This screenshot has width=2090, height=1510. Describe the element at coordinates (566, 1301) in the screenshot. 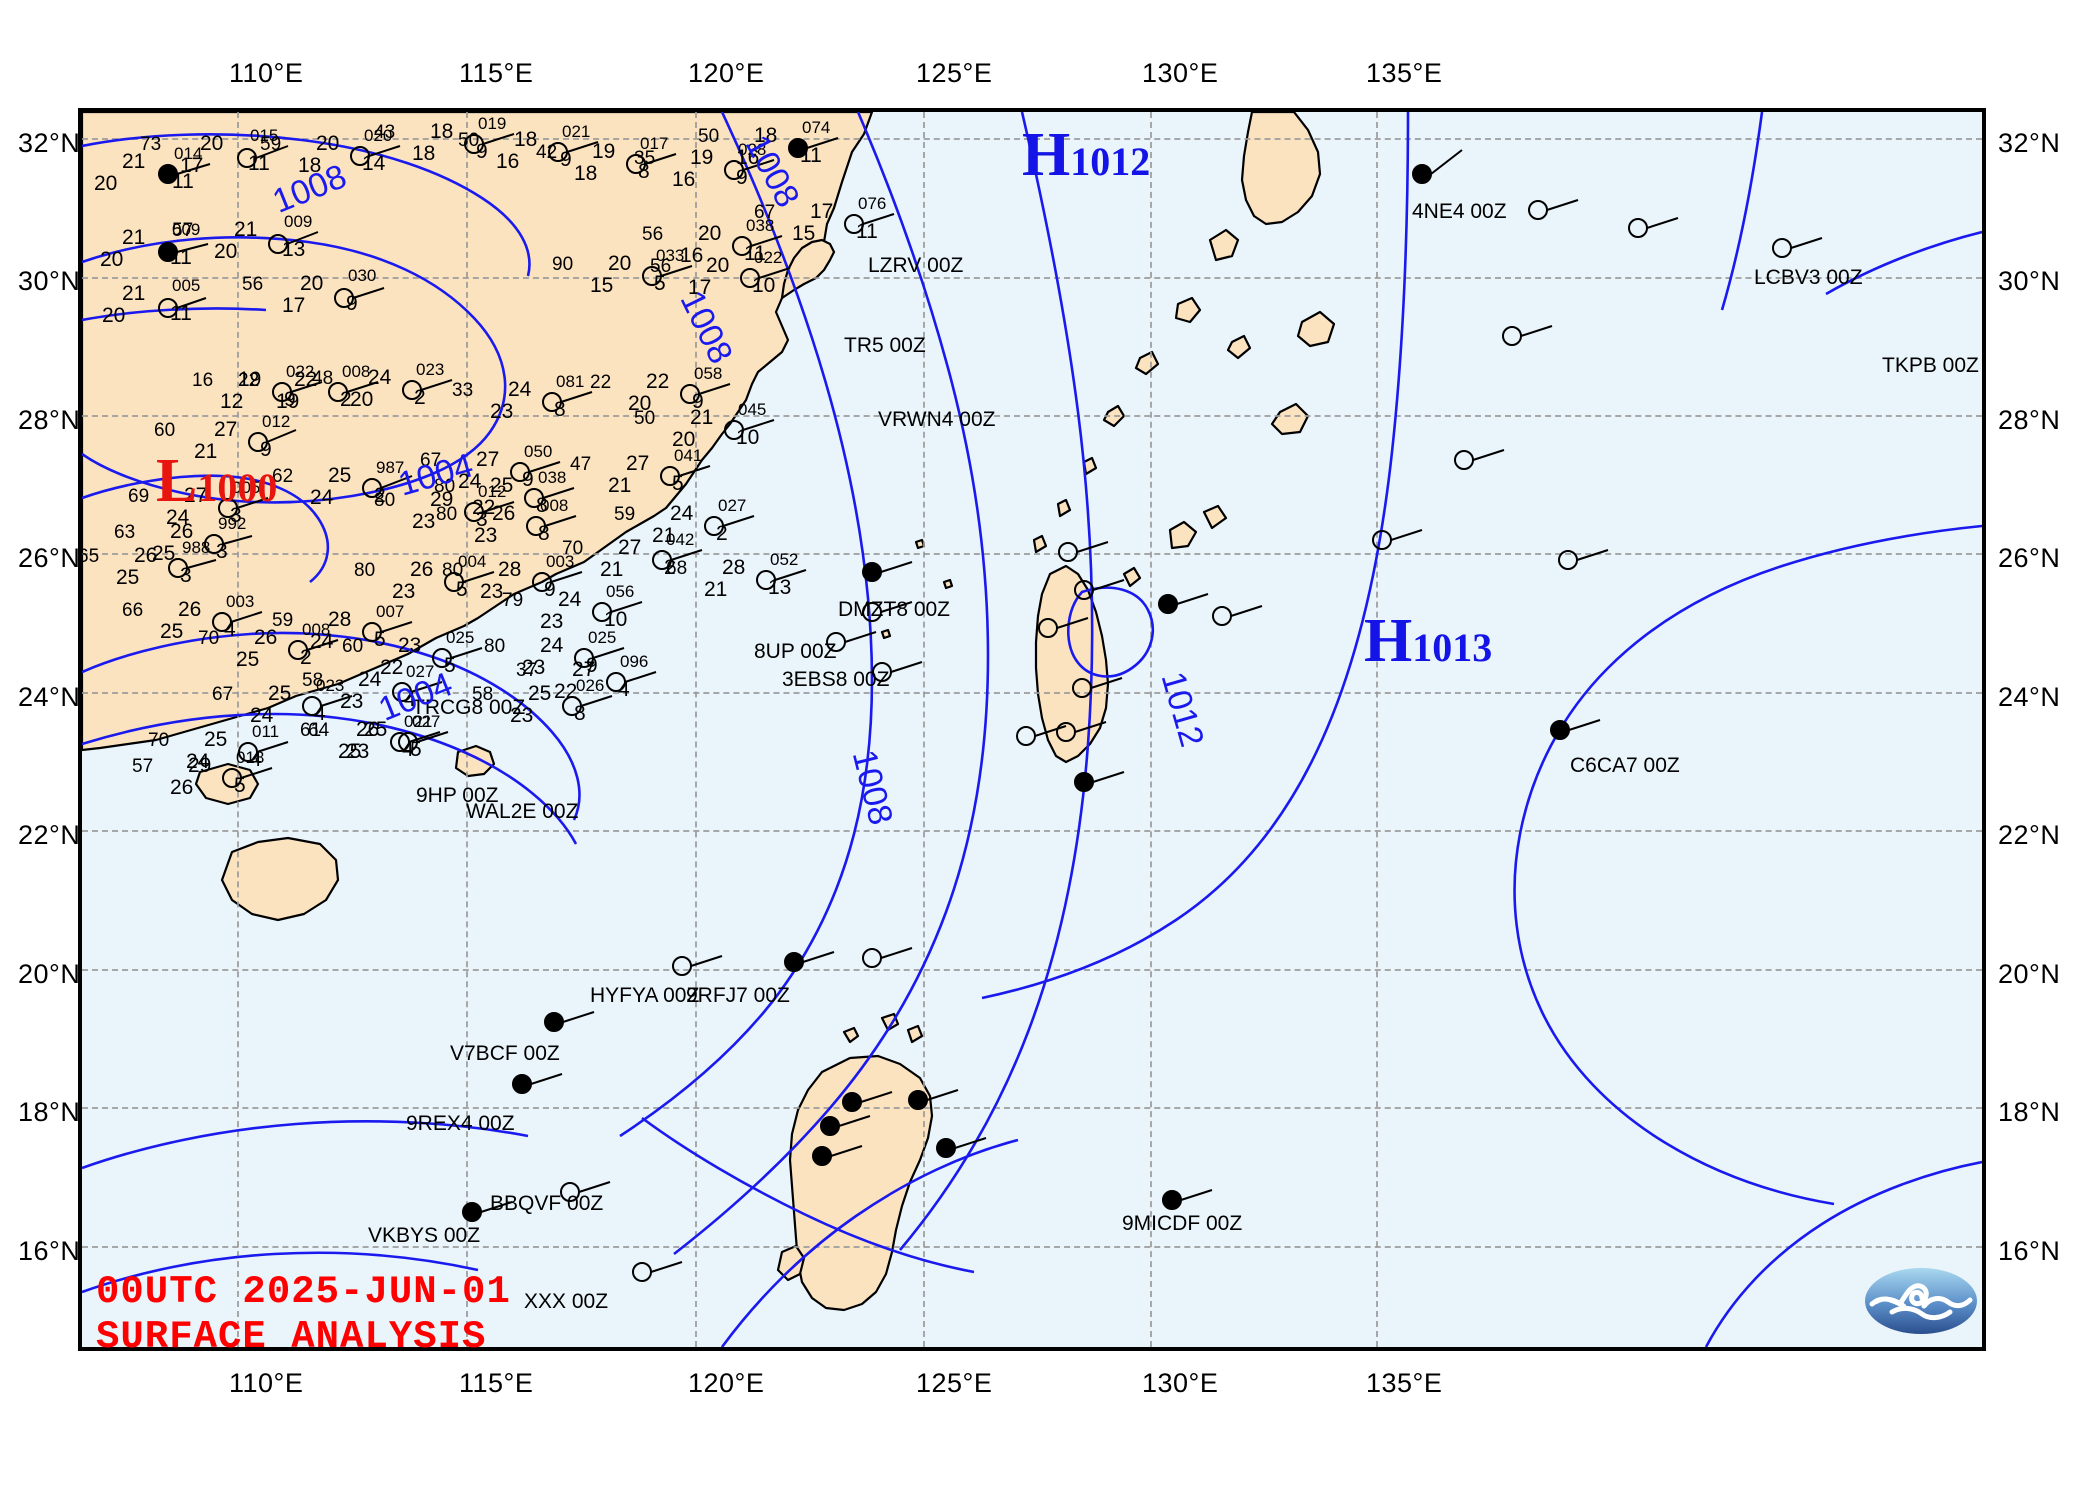

I see `ship-id: XXX 00Z` at that location.